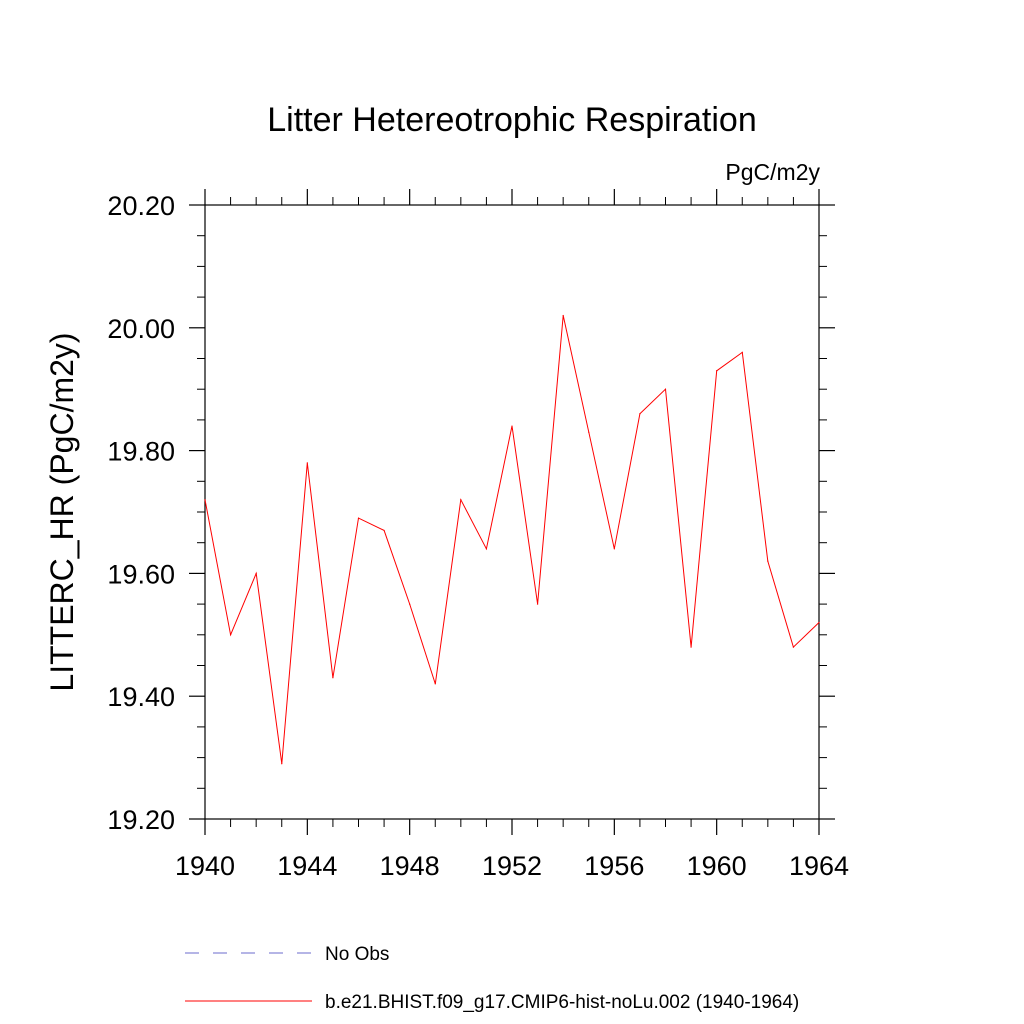  I want to click on y-tick-label: 20.00, so click(141, 329).